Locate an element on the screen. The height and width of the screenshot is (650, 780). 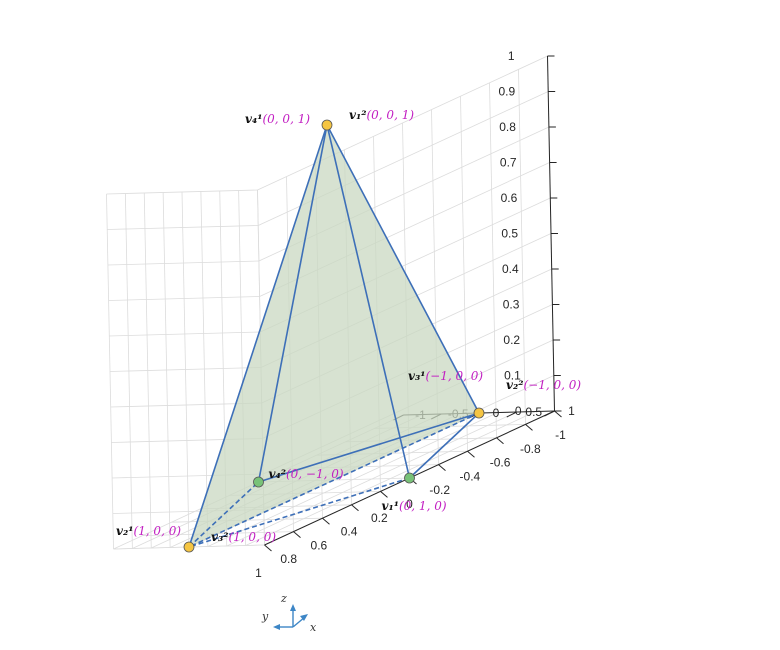
z-tick-label: 0.7 is located at coordinates (508, 163).